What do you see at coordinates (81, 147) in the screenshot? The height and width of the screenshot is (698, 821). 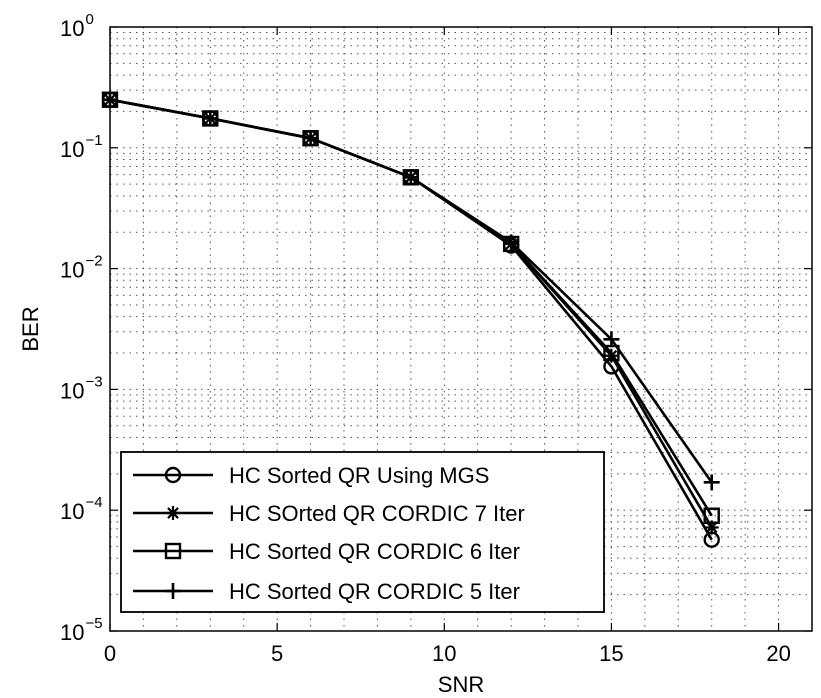 I see `y-tick-label: 10⁻¹` at bounding box center [81, 147].